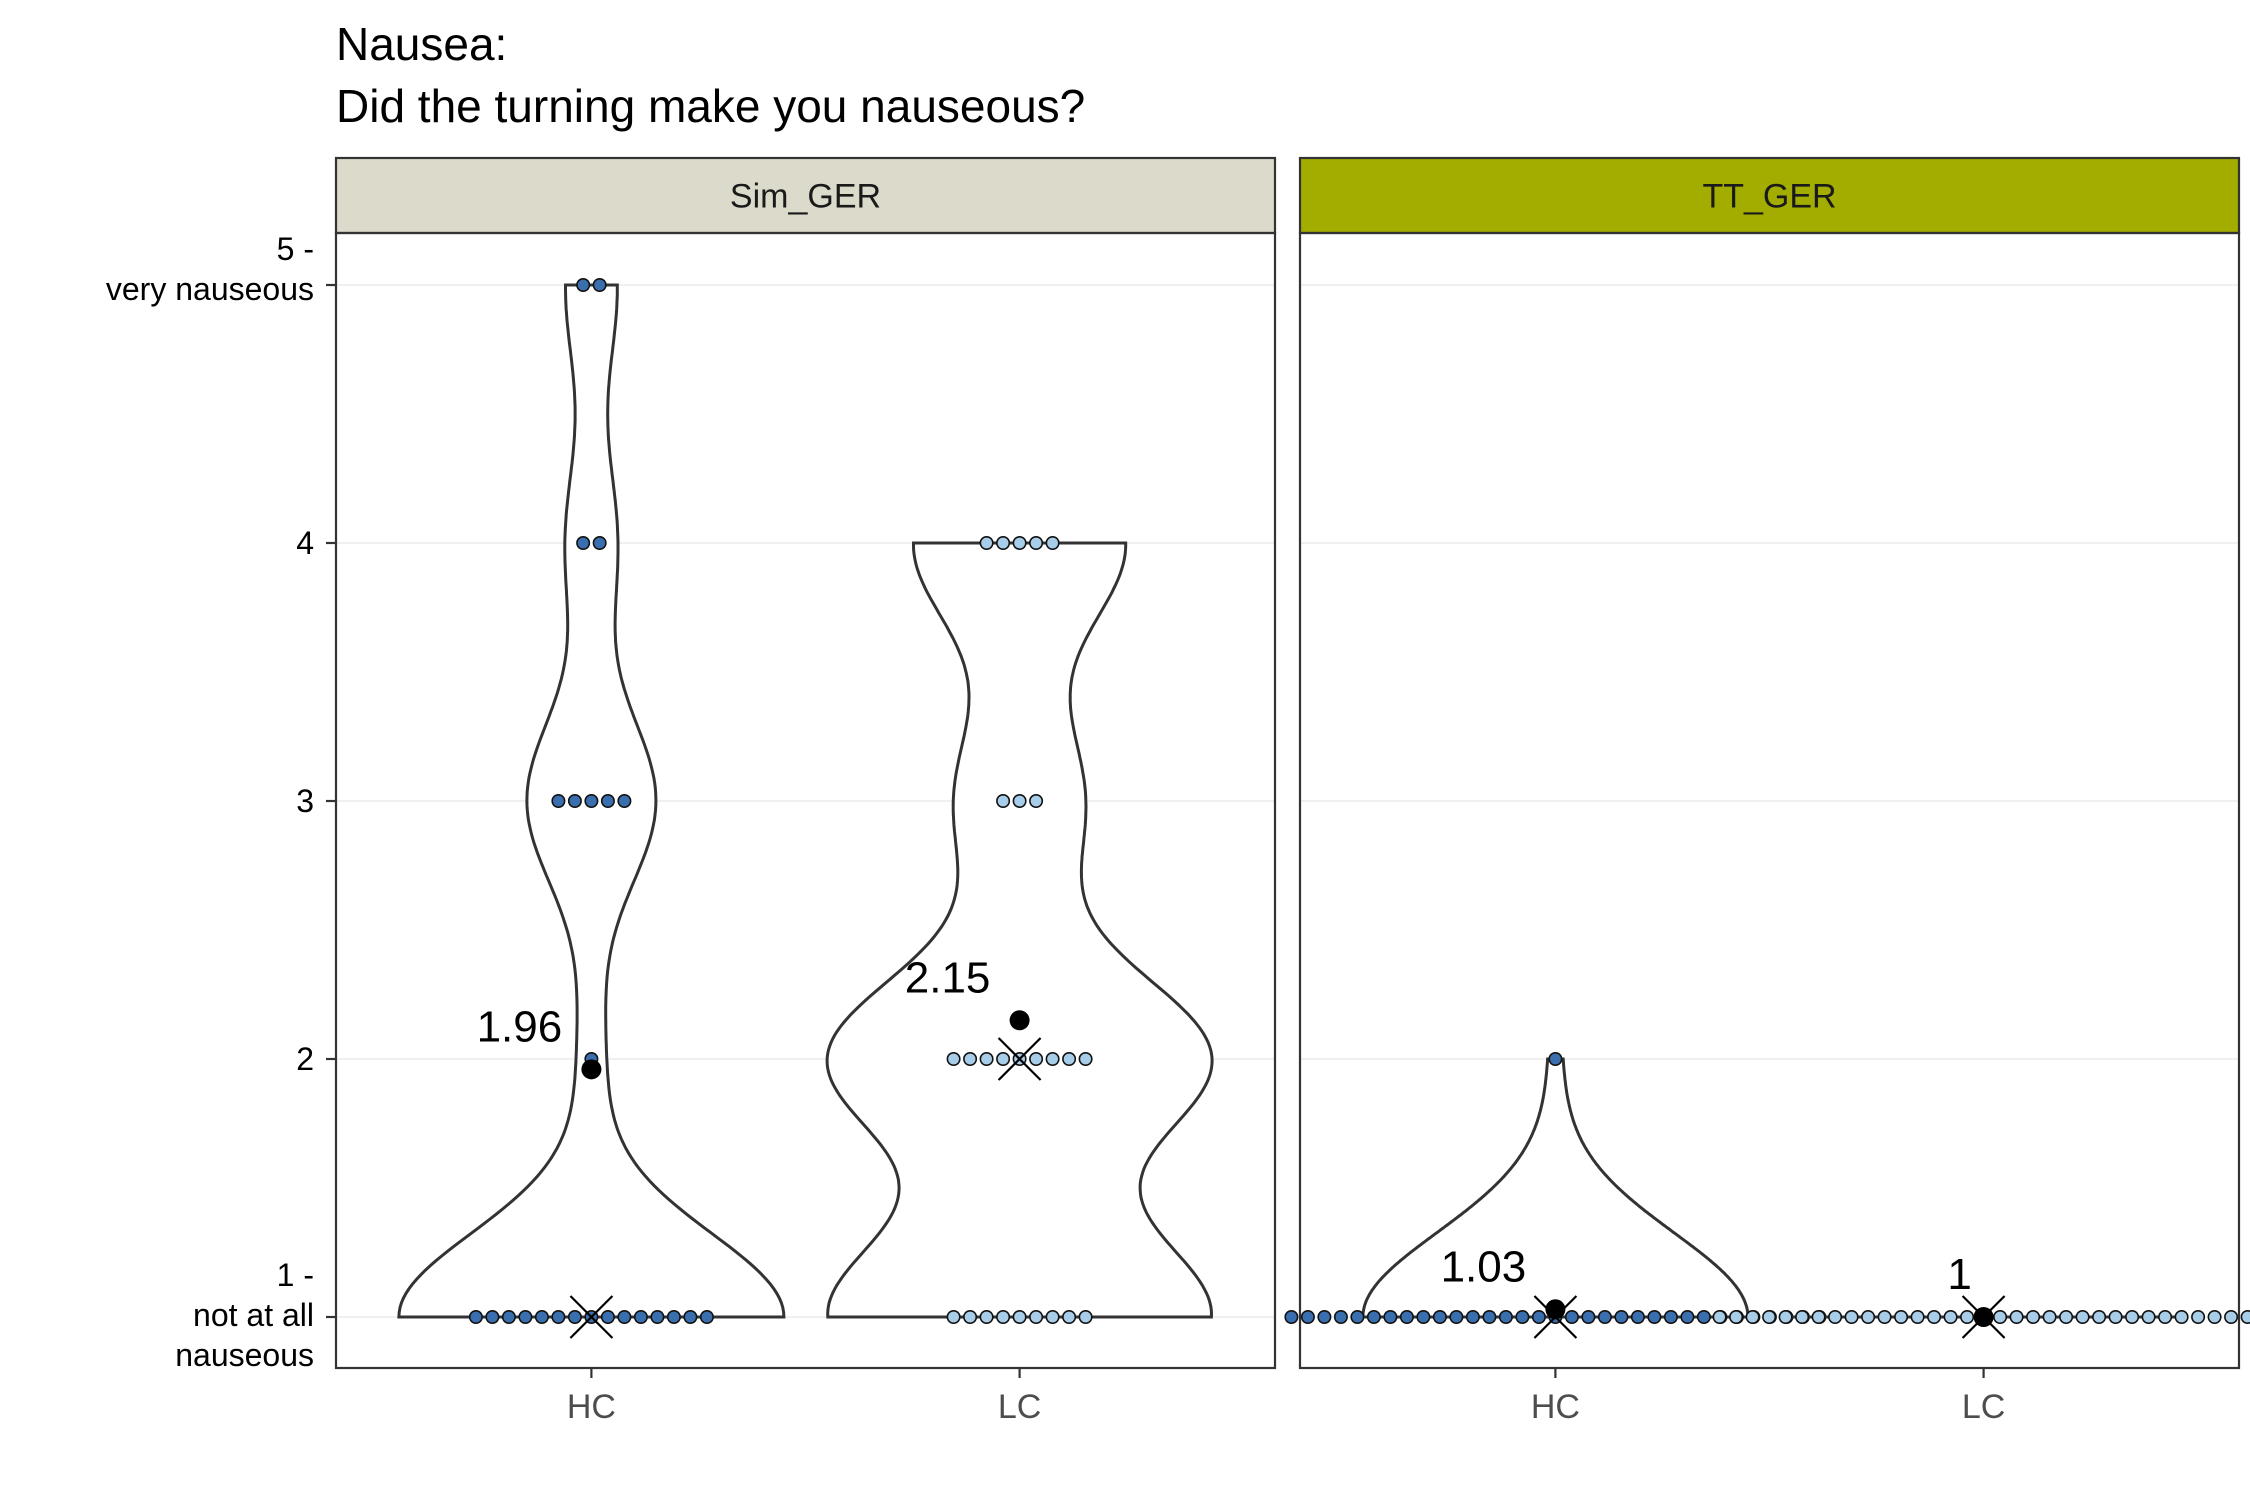 This screenshot has width=2250, height=1500. What do you see at coordinates (1959, 1274) in the screenshot?
I see `mean-label: 1` at bounding box center [1959, 1274].